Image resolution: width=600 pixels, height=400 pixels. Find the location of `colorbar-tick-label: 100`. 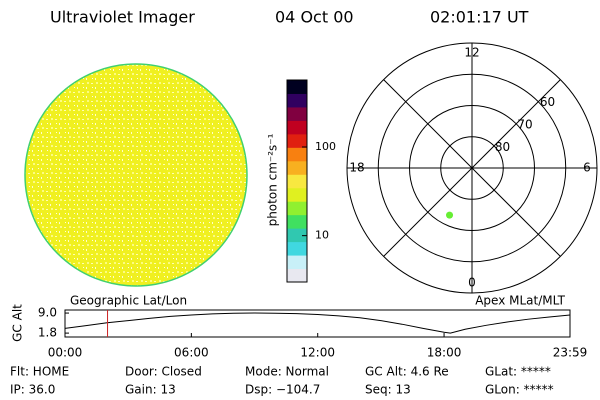

colorbar-tick-label: 100 is located at coordinates (325, 146).